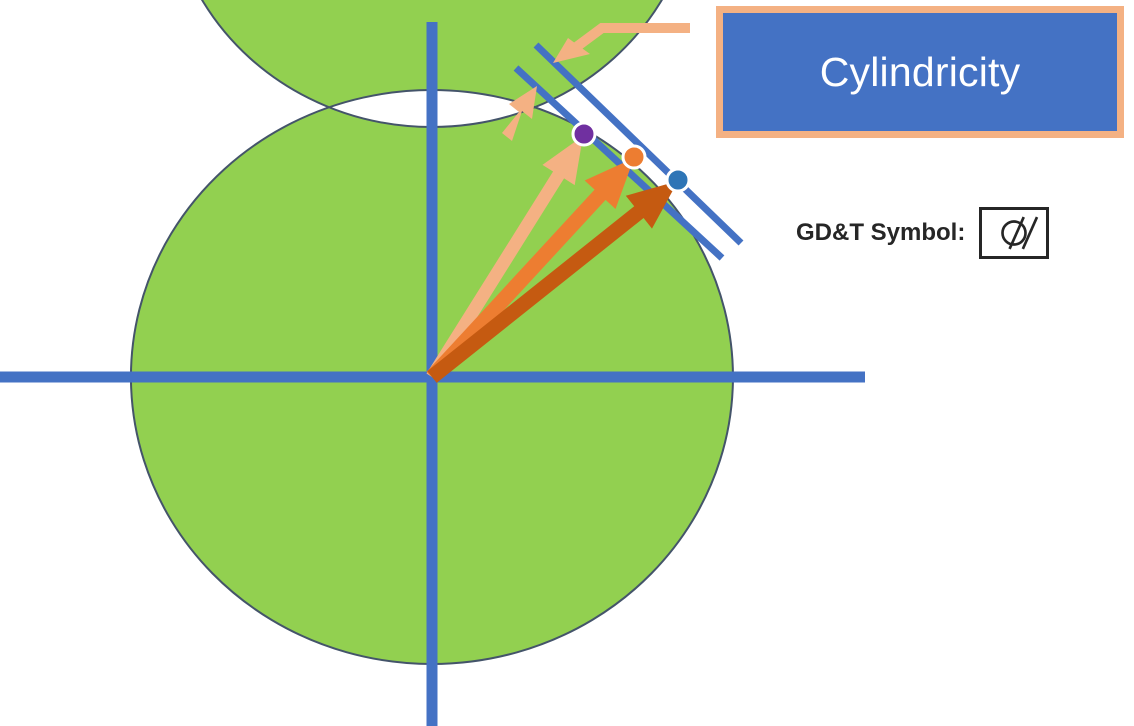 This screenshot has height=726, width=1134. Describe the element at coordinates (881, 232) in the screenshot. I see `gdt-symbol-label: GD&T Symbol:` at that location.